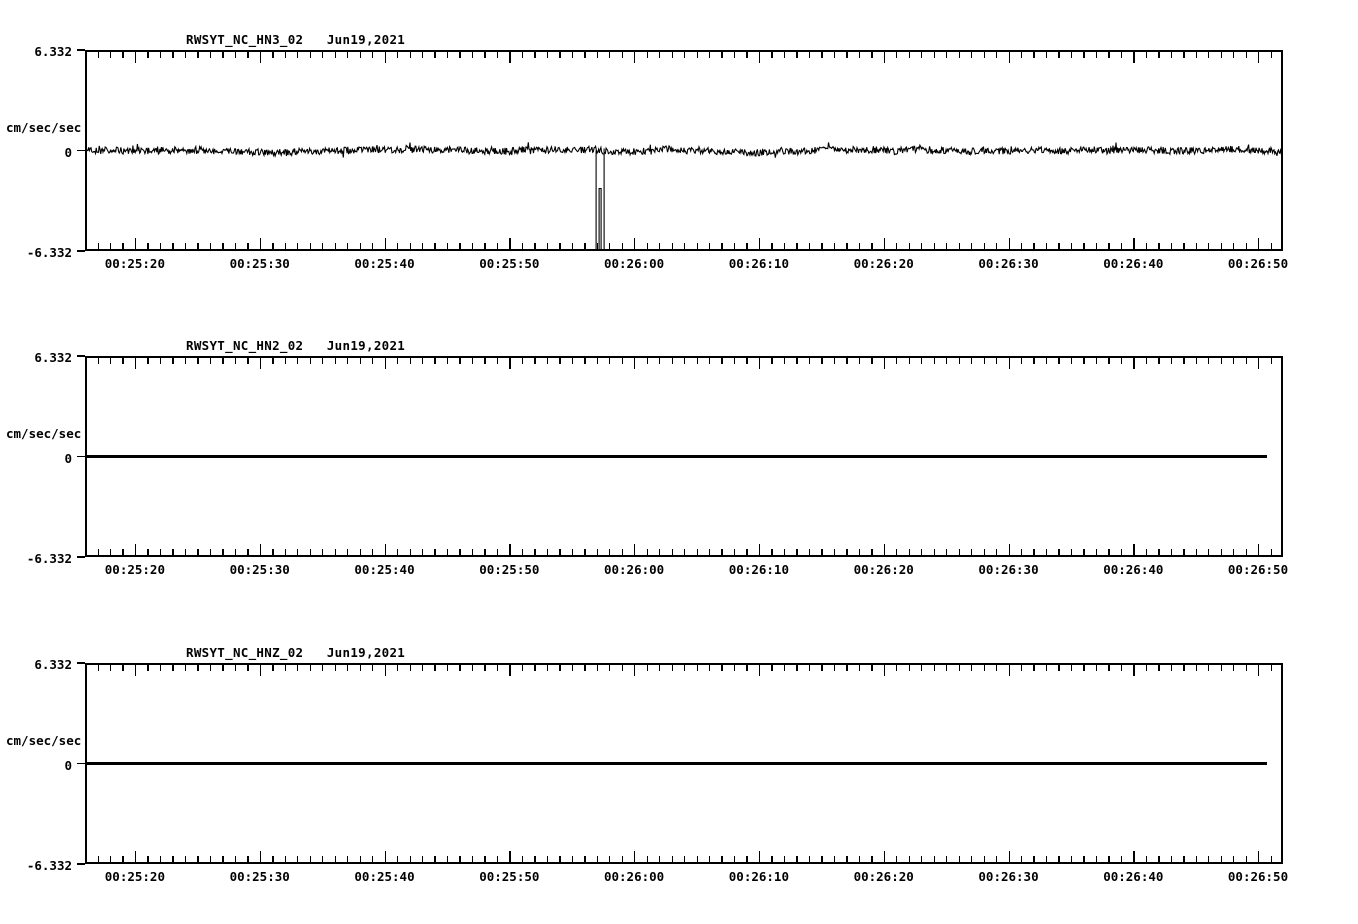  I want to click on y-axis-unit-label-hn3: cm/sec/sec, so click(44, 127).